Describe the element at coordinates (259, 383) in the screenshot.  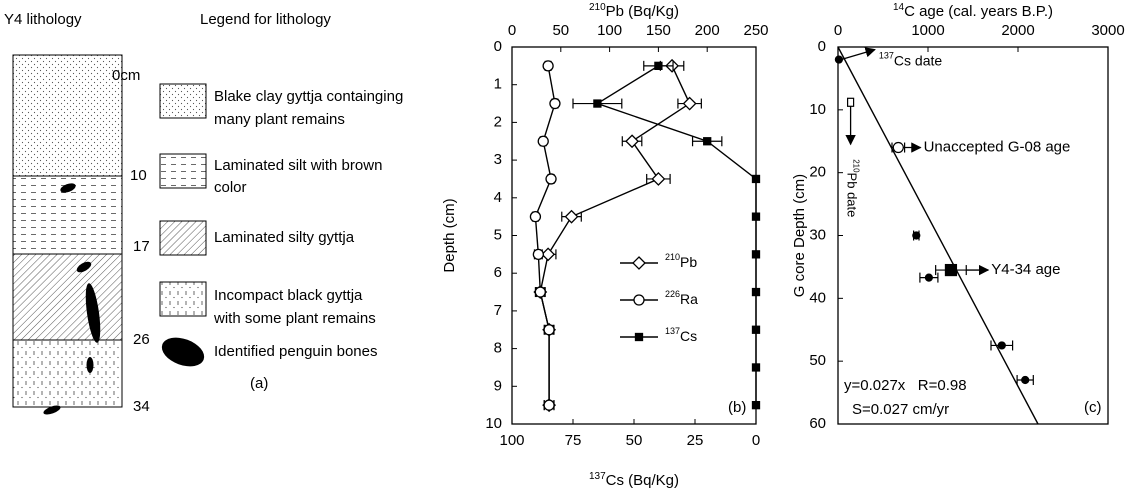
I see `panel-label: (a)` at that location.